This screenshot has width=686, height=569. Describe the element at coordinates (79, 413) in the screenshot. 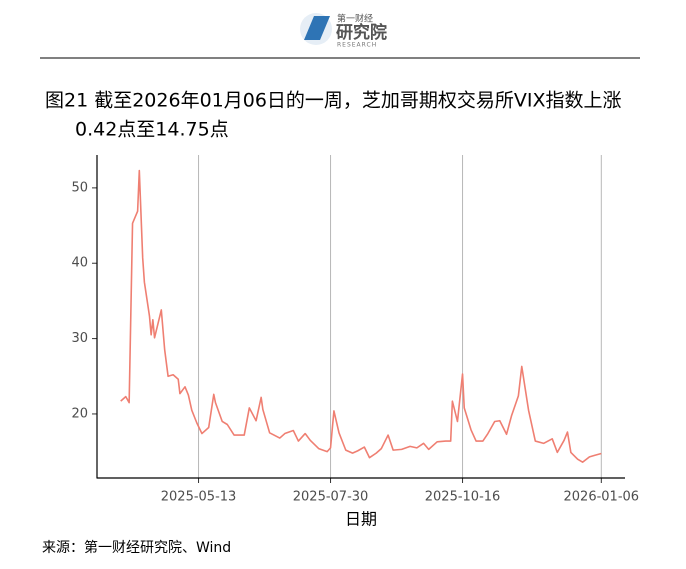

I see `y-tick-label: 20` at that location.